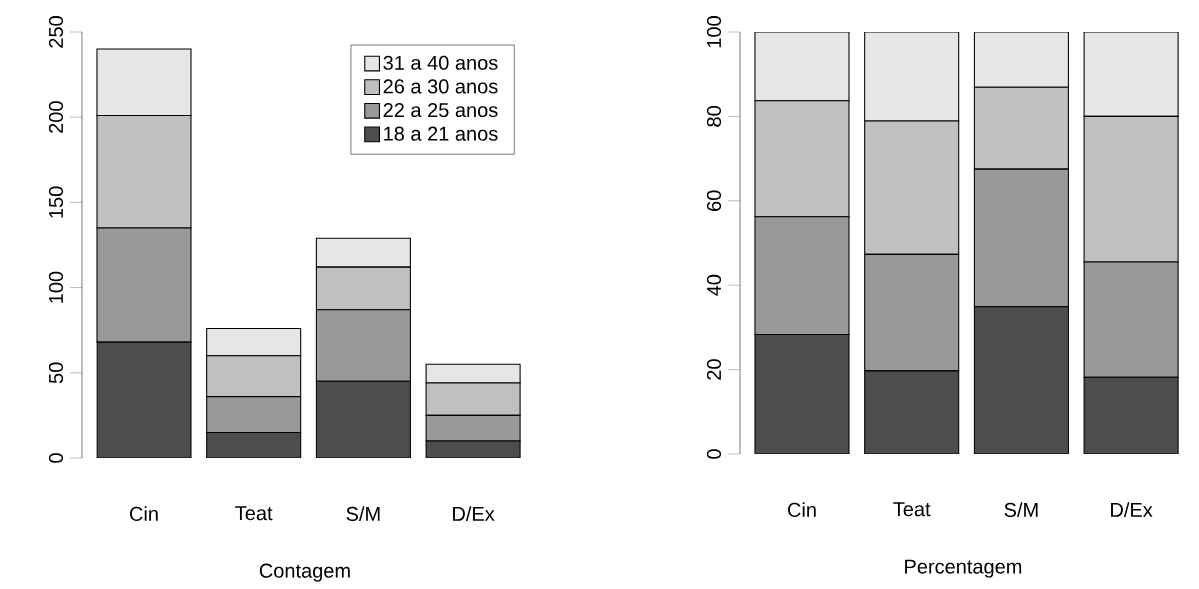 This screenshot has height=589, width=1199. I want to click on legend-label: 22 a 25 anos, so click(440, 110).